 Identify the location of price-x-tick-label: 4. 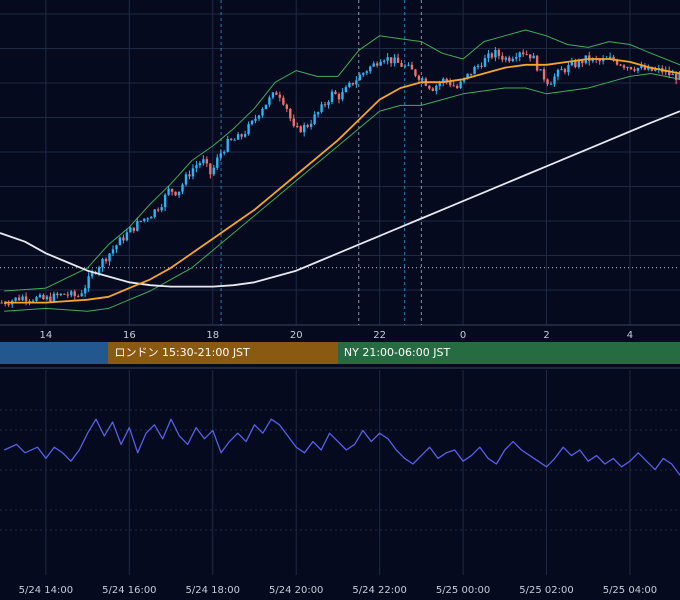
(630, 335).